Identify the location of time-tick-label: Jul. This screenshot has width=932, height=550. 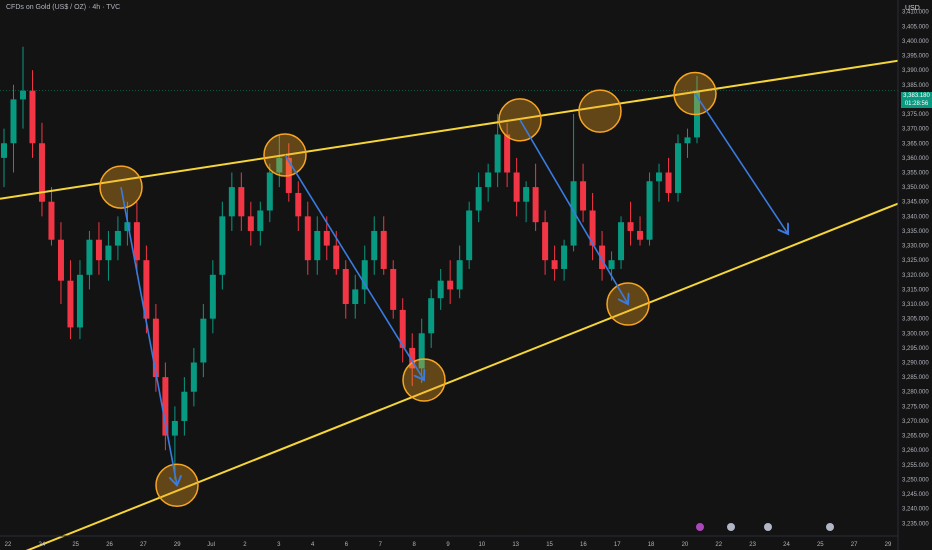
(211, 545).